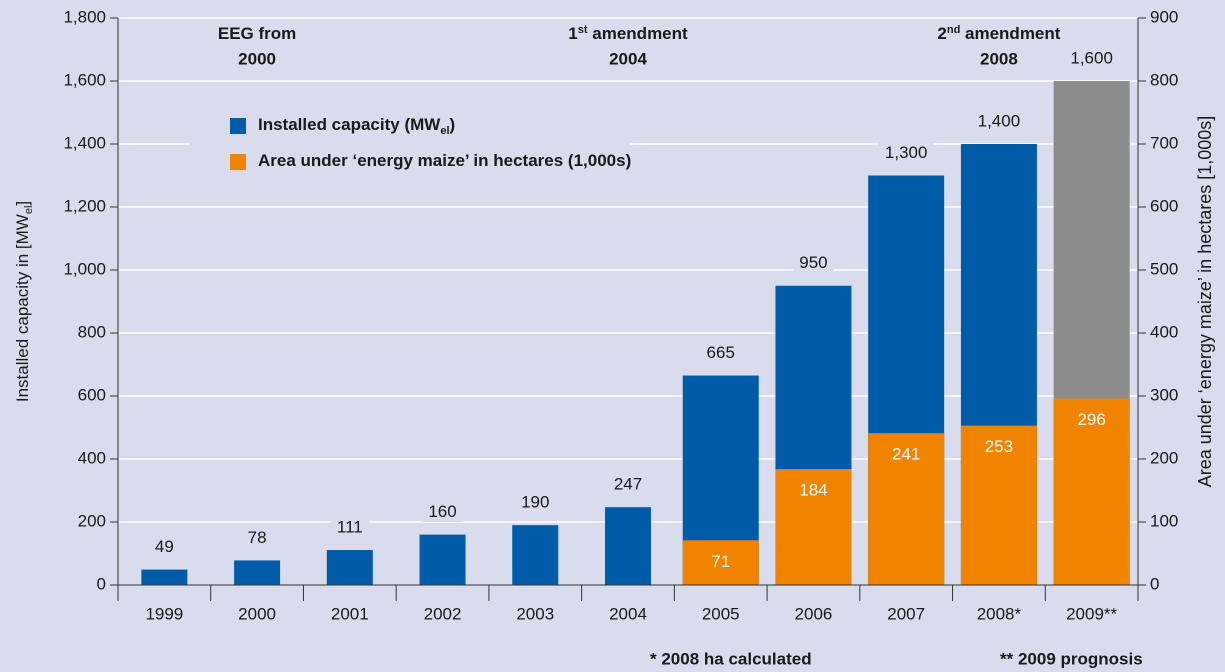 The width and height of the screenshot is (1225, 672). What do you see at coordinates (92, 331) in the screenshot?
I see `y-tick-label: 800` at bounding box center [92, 331].